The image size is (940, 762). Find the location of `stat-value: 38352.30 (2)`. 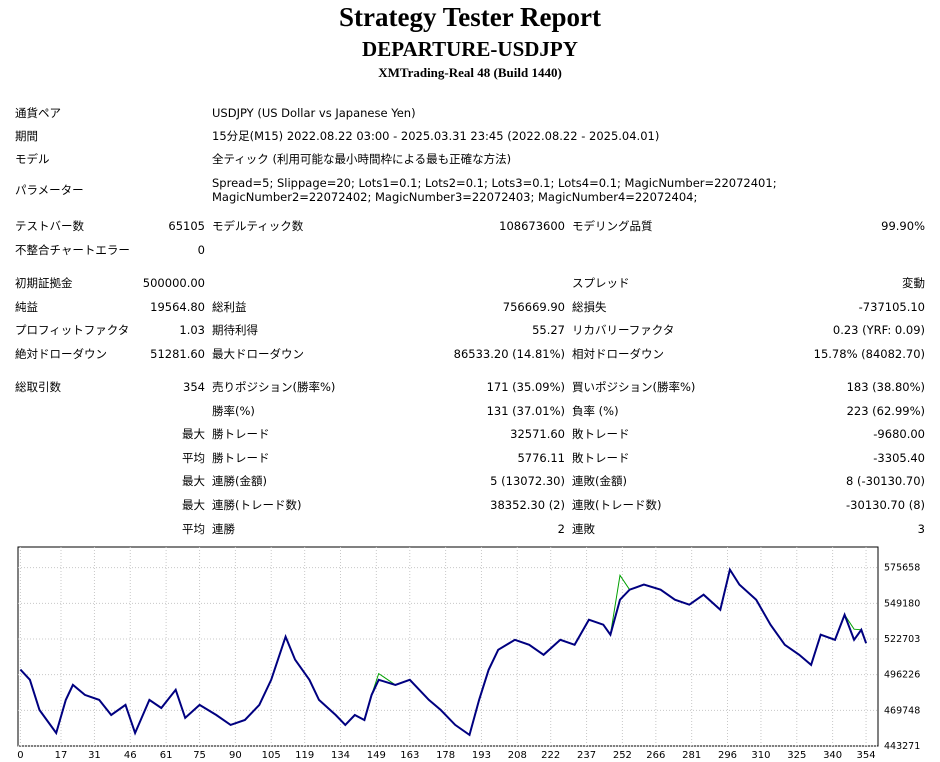

stat-value: 38352.30 (2) is located at coordinates (527, 505).